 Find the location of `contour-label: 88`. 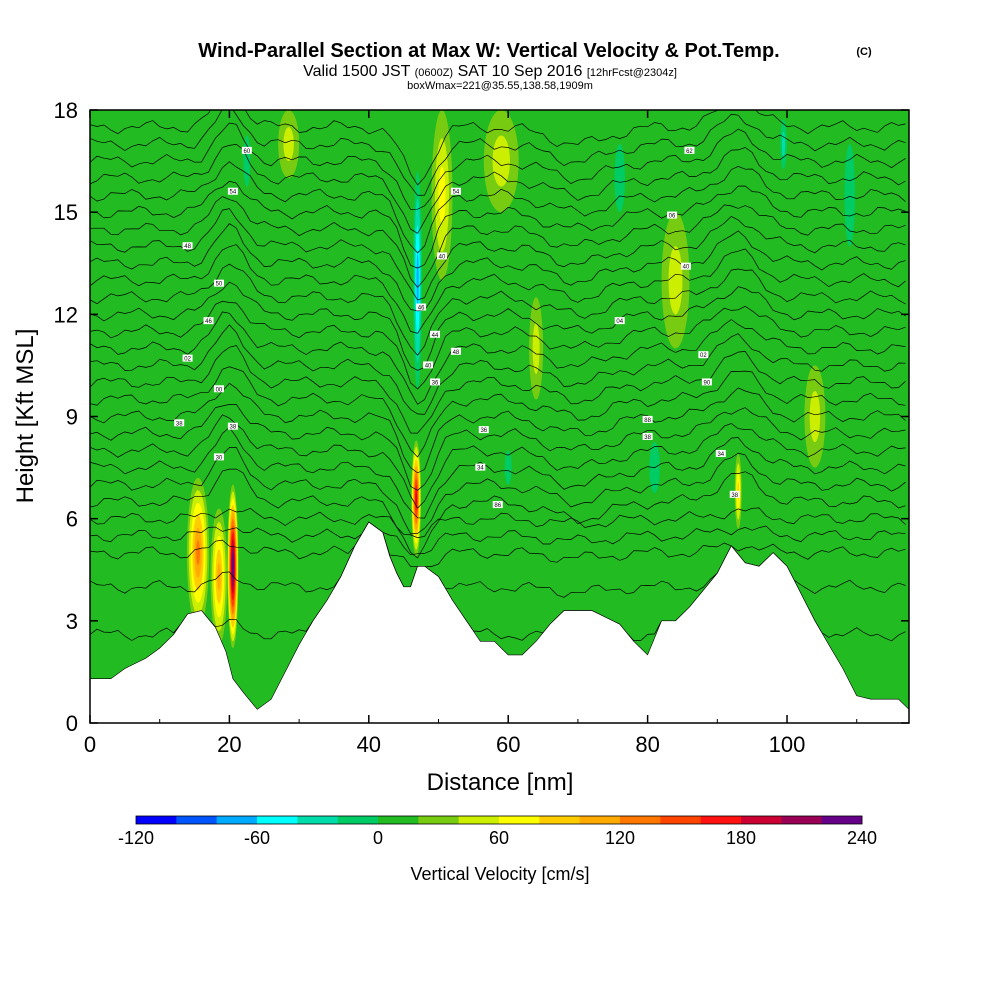

contour-label: 88 is located at coordinates (647, 421).